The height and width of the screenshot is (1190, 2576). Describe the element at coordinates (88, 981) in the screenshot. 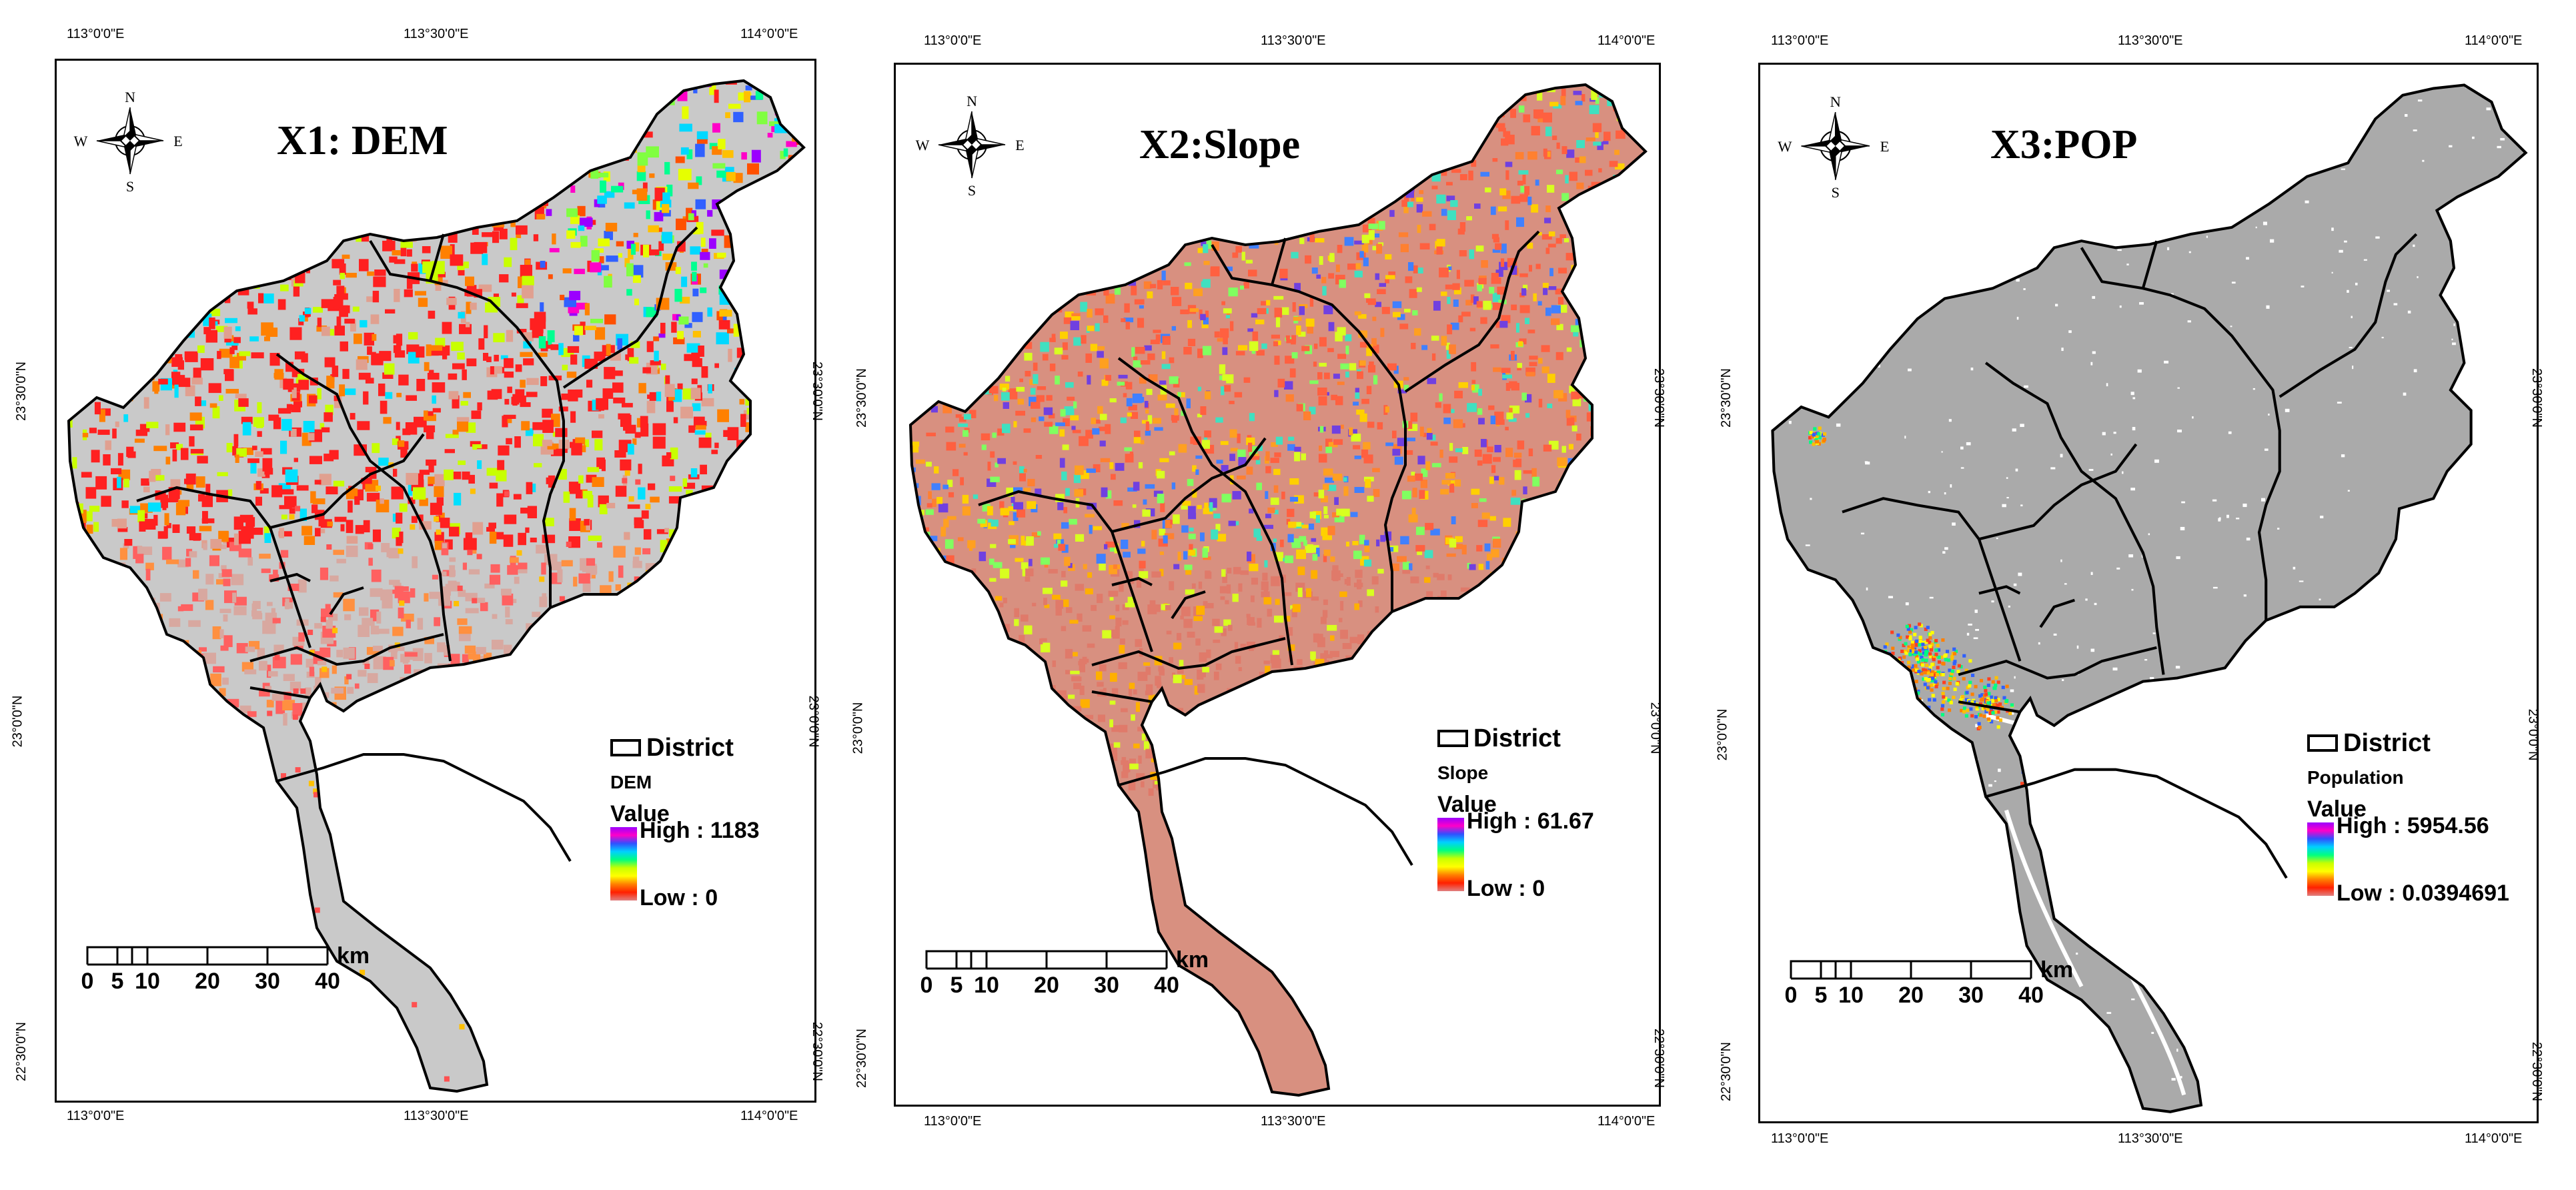

I see `scale-tick-label: 0` at that location.